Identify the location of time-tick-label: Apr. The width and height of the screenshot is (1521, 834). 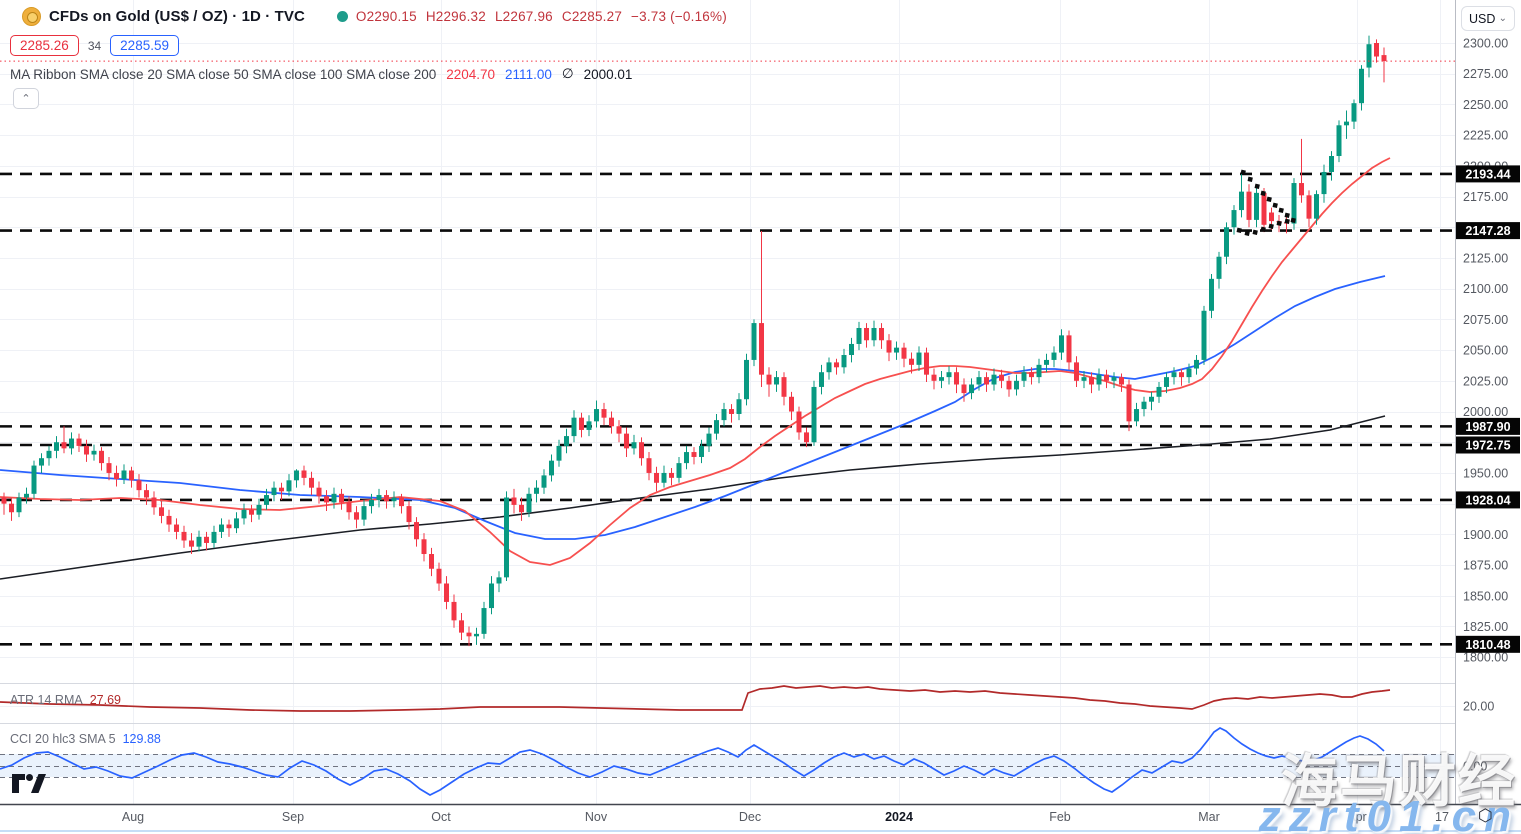
(1356, 817).